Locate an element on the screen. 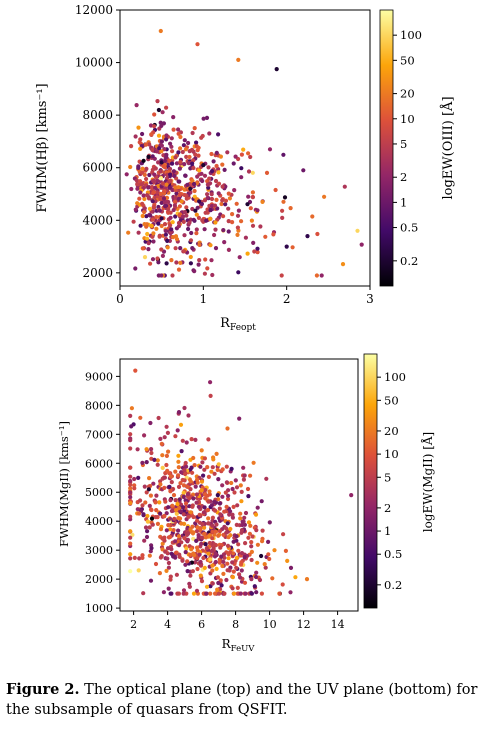 This screenshot has height=730, width=491. colorbar-tick-label: 100 is located at coordinates (395, 377).